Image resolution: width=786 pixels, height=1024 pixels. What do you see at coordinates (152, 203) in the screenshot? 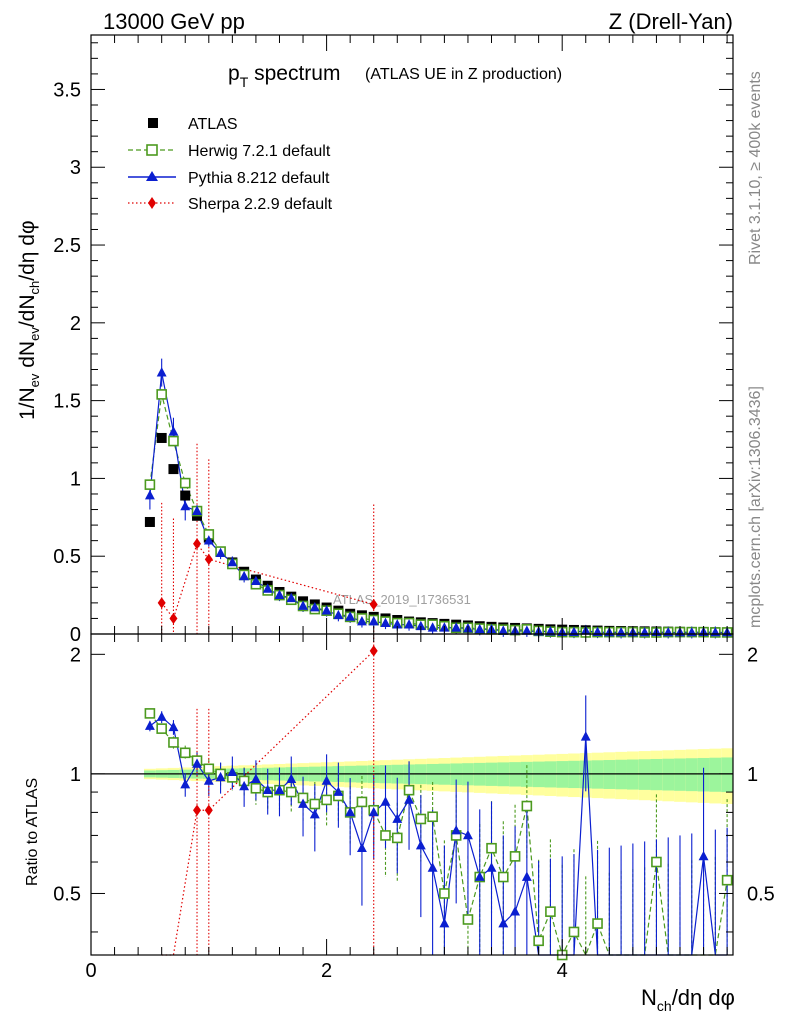
I see `legend-marker-sherpa` at bounding box center [152, 203].